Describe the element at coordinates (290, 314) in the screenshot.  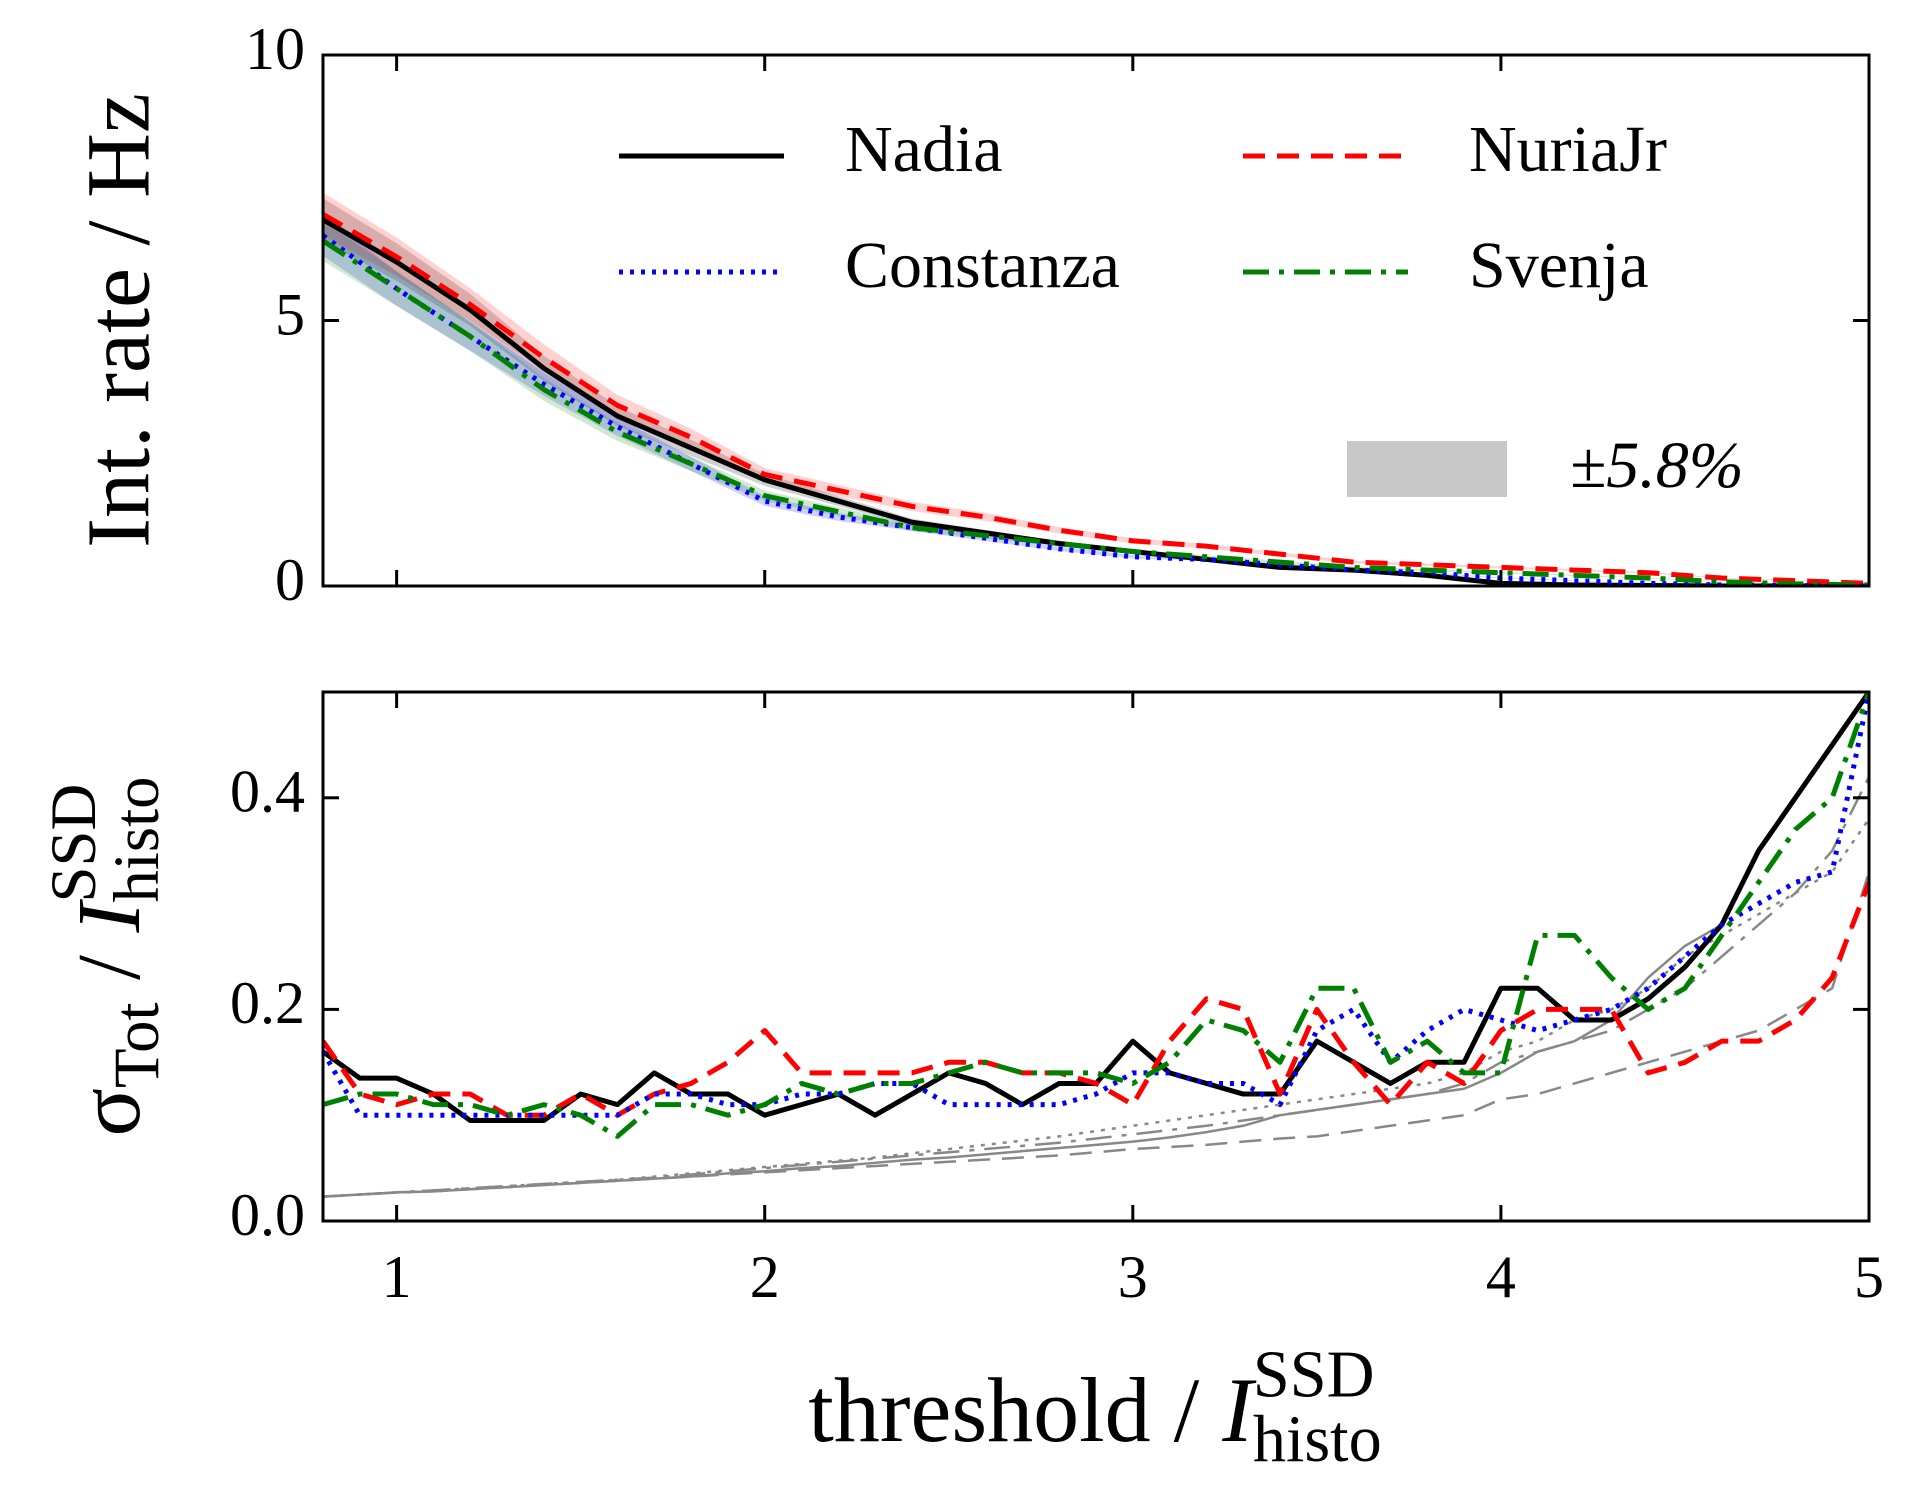
I see `y-tick-label: 5` at that location.